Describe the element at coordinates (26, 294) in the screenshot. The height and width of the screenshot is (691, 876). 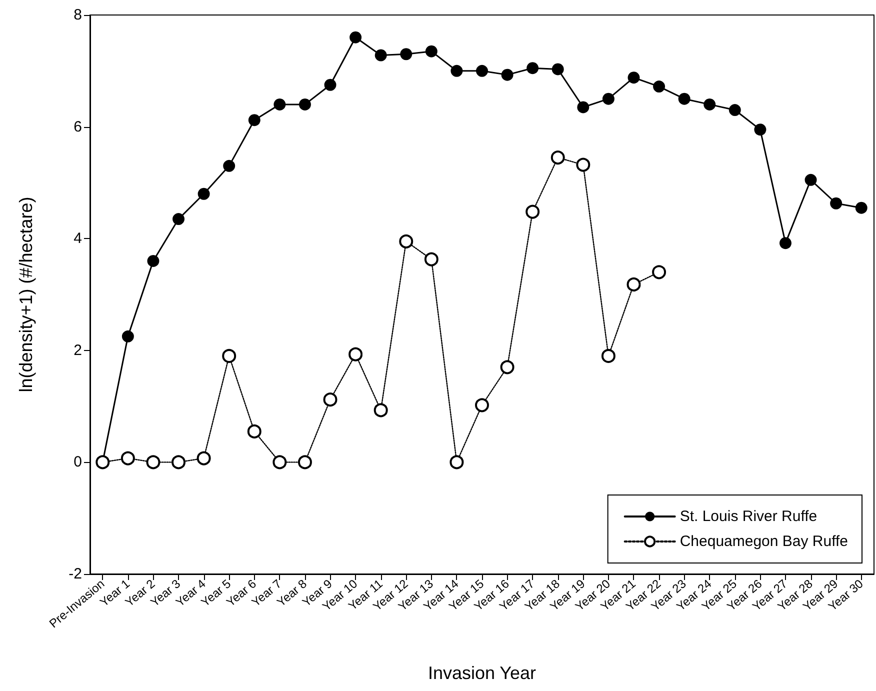
I see `y-axis-title: ln(density+1) (#/hectare)` at that location.